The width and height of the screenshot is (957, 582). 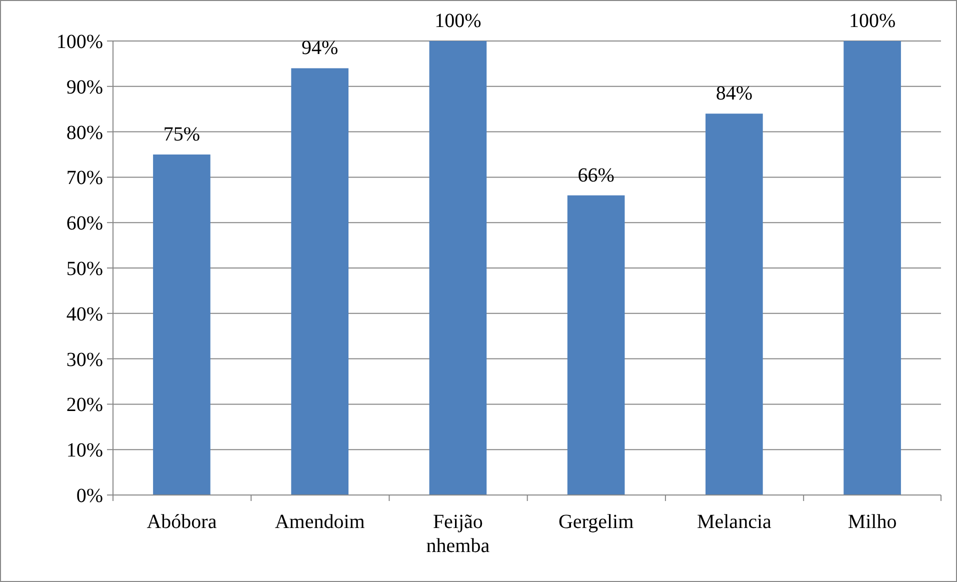 I want to click on data-label: 84%, so click(x=734, y=93).